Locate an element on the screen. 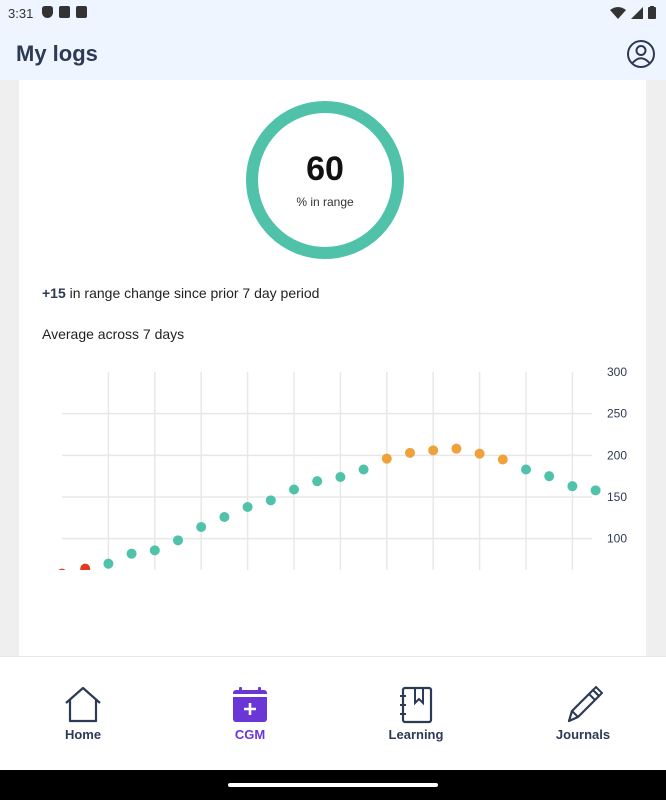 The height and width of the screenshot is (800, 666). nav-item-journals: Journals is located at coordinates (583, 713).